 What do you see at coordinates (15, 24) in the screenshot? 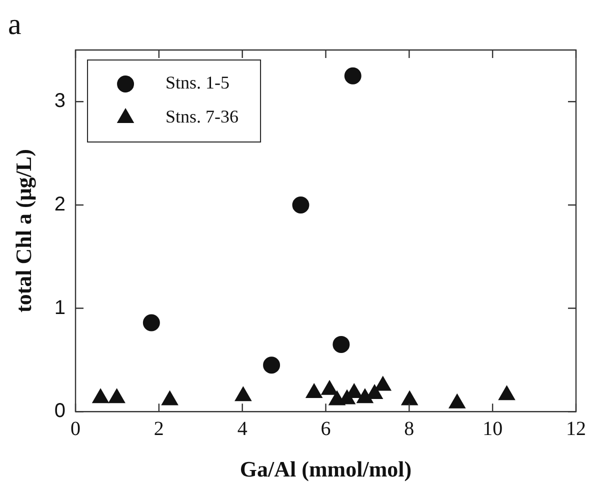
I see `chart-title: a` at bounding box center [15, 24].